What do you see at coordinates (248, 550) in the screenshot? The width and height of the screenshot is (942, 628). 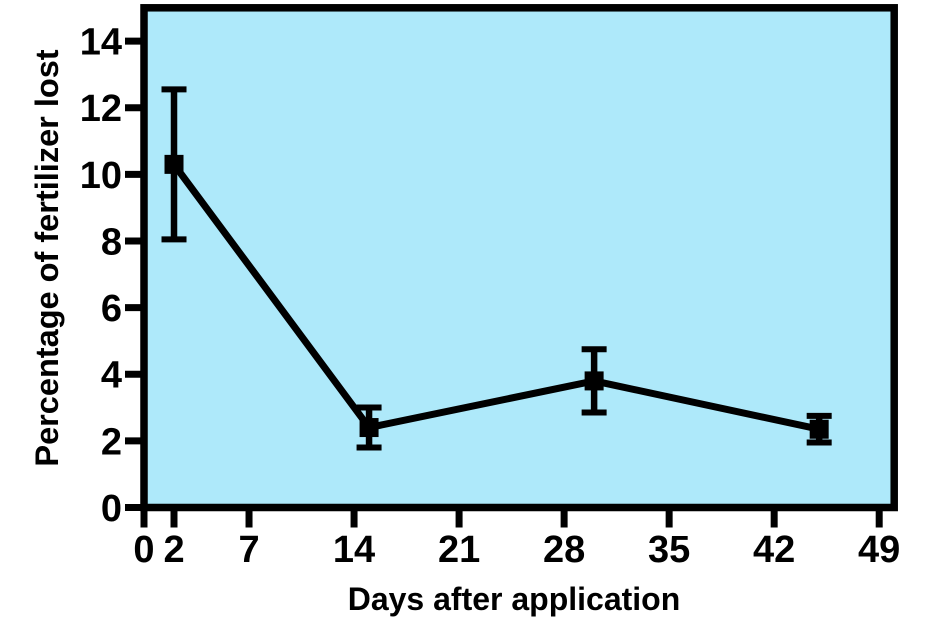 I see `x-tick-label: 7` at bounding box center [248, 550].